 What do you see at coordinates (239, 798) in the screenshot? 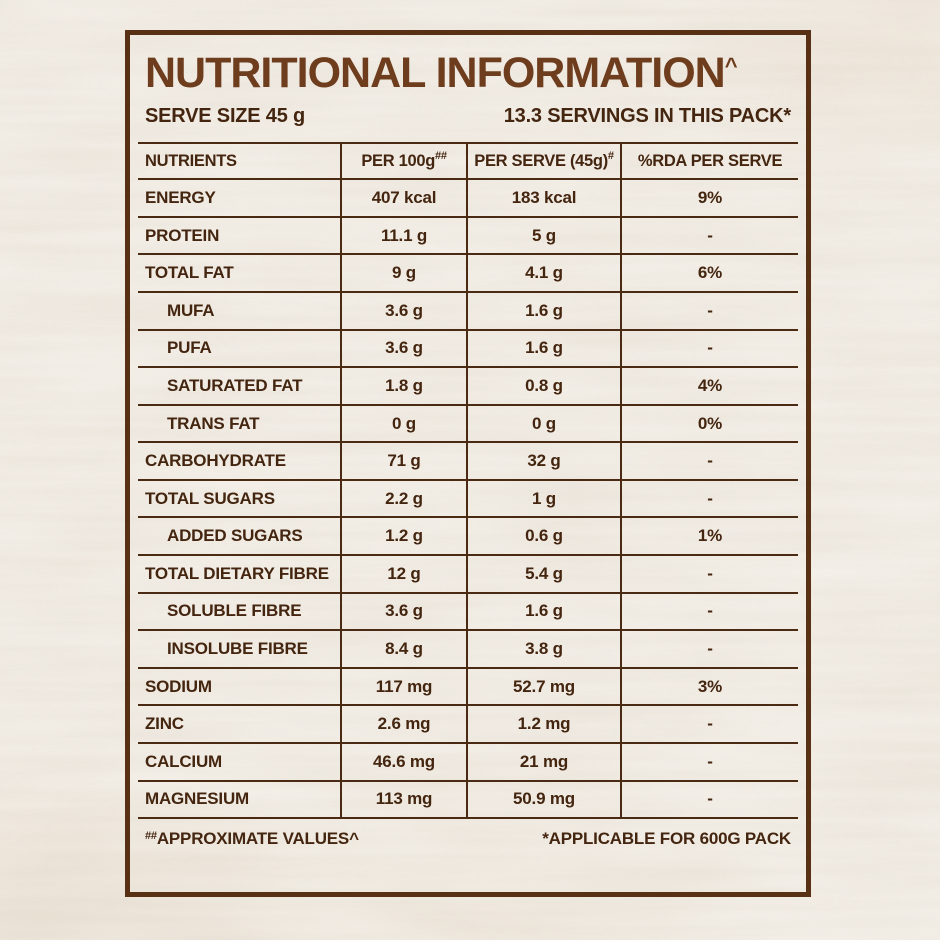
I see `nutrient-name: MAGNESIUM` at bounding box center [239, 798].